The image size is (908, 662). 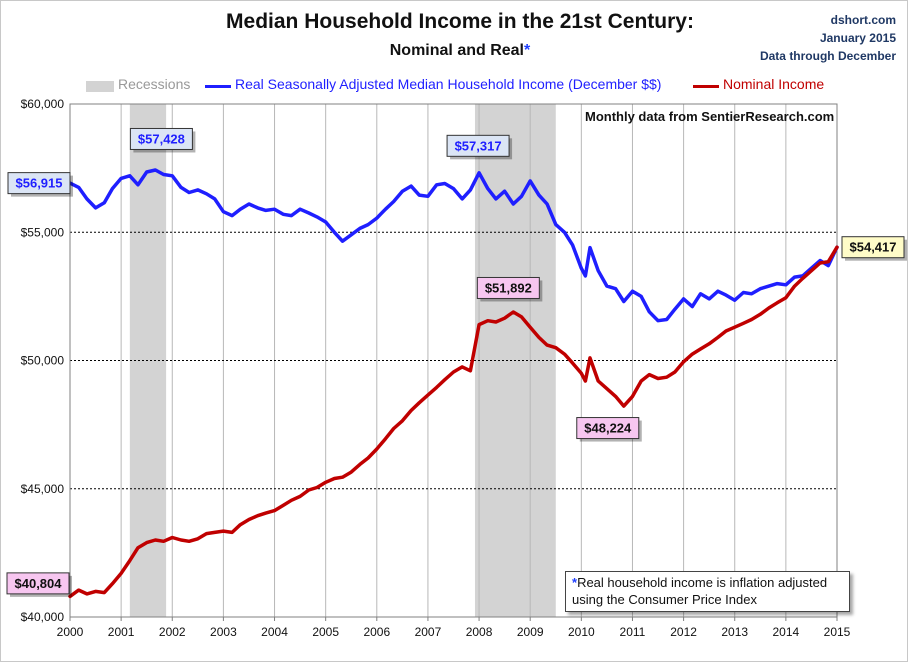 What do you see at coordinates (325, 632) in the screenshot?
I see `x-tick-label: 2005` at bounding box center [325, 632].